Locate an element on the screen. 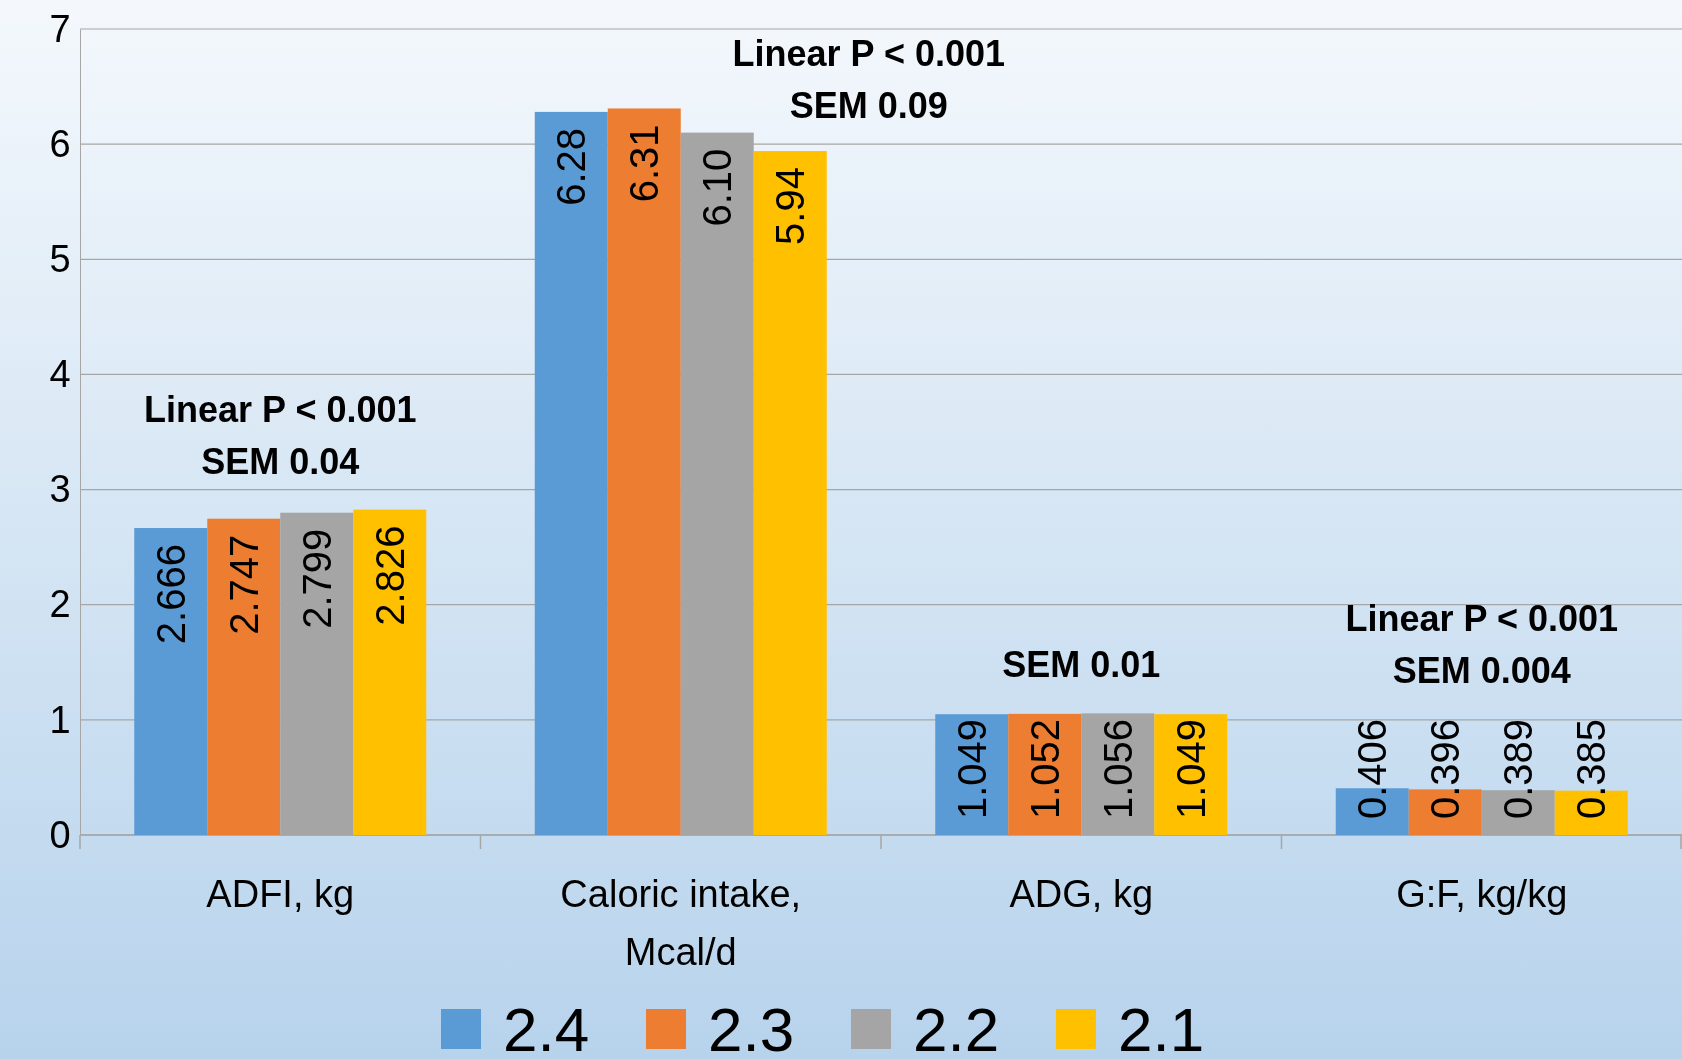 The image size is (1682, 1059). legend-label: 2.1 is located at coordinates (1161, 1027).